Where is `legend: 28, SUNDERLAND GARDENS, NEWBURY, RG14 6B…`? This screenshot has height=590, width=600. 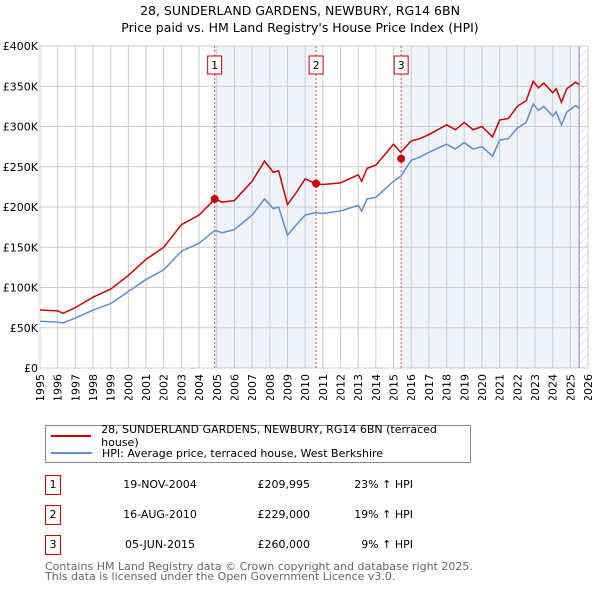
legend: 28, SUNDERLAND GARDENS, NEWBURY, RG14 6B… is located at coordinates (258, 443).